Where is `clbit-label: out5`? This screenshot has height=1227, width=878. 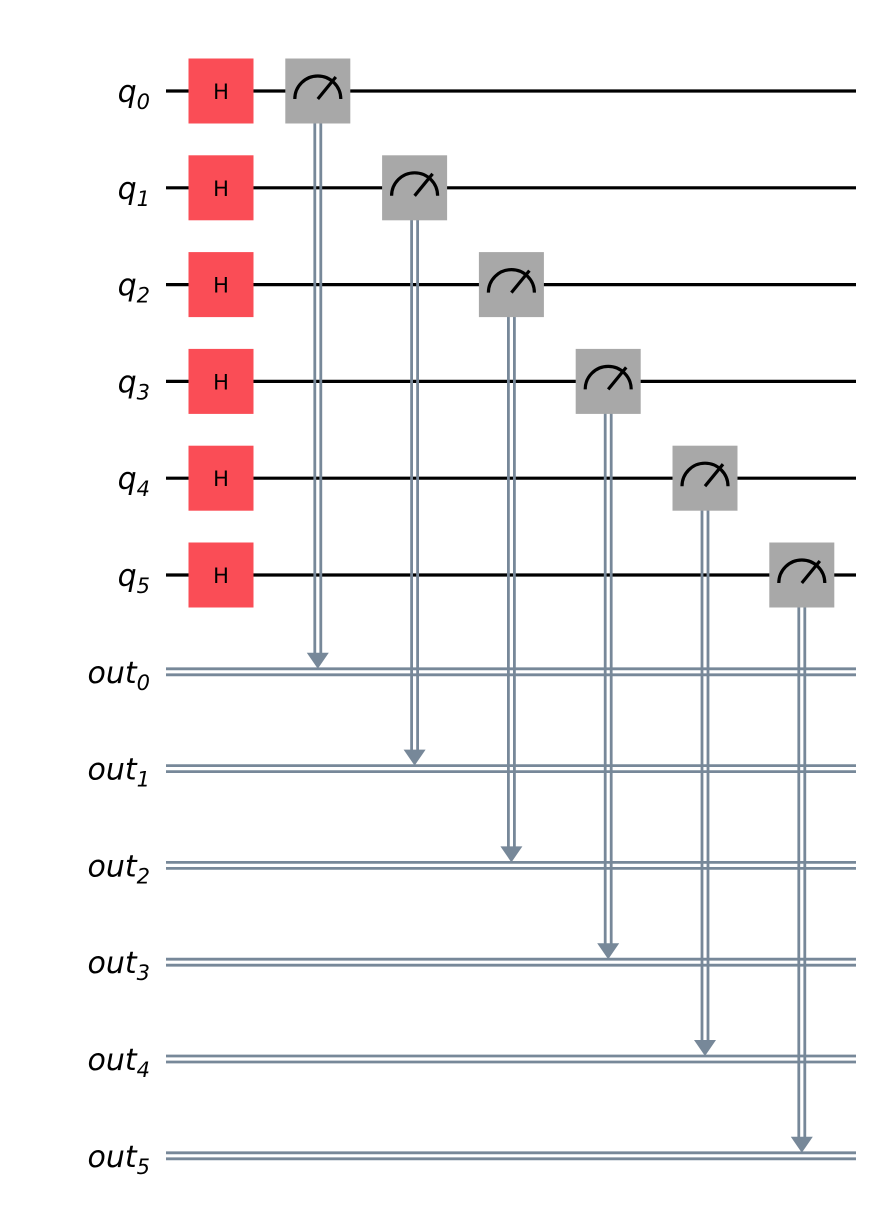
clbit-label: out5 is located at coordinates (118, 1159).